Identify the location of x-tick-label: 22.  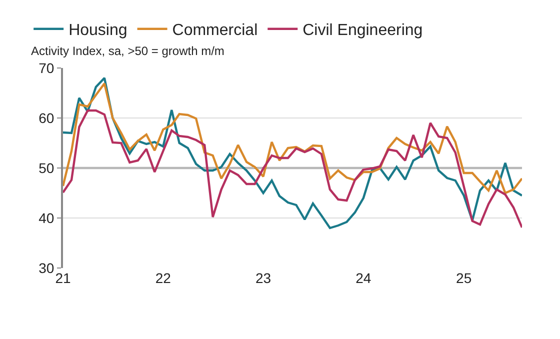
(163, 278).